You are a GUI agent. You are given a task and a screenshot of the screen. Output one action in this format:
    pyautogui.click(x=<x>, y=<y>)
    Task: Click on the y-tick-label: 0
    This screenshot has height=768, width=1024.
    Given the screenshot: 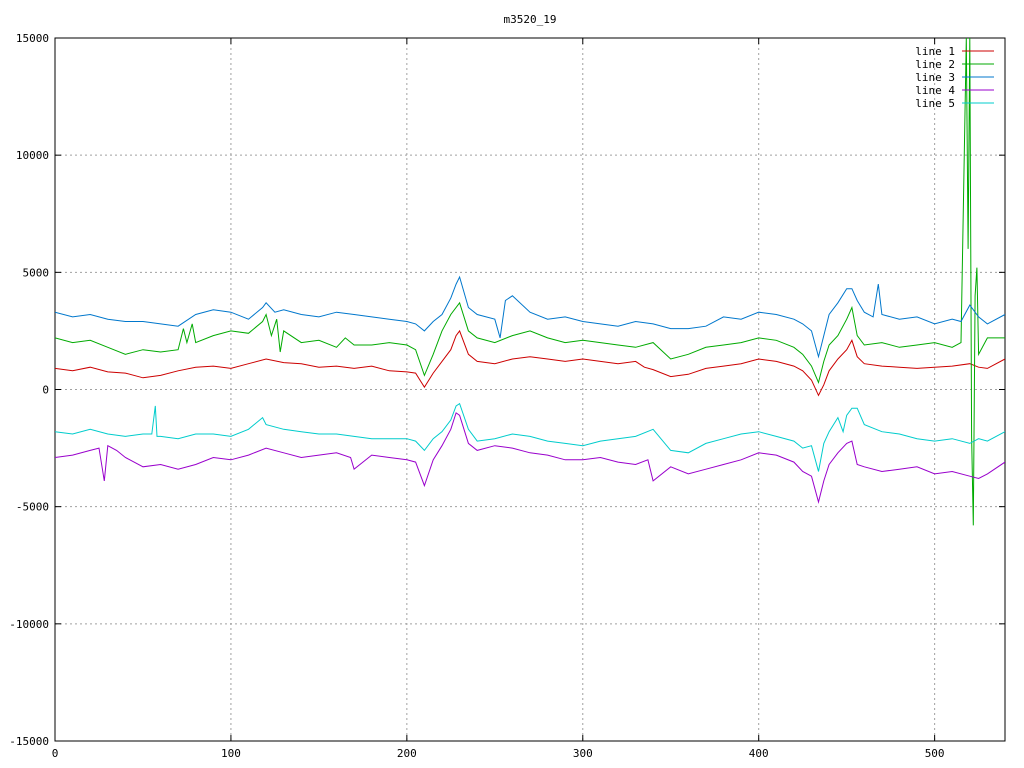 What is the action you would take?
    pyautogui.click(x=45, y=390)
    